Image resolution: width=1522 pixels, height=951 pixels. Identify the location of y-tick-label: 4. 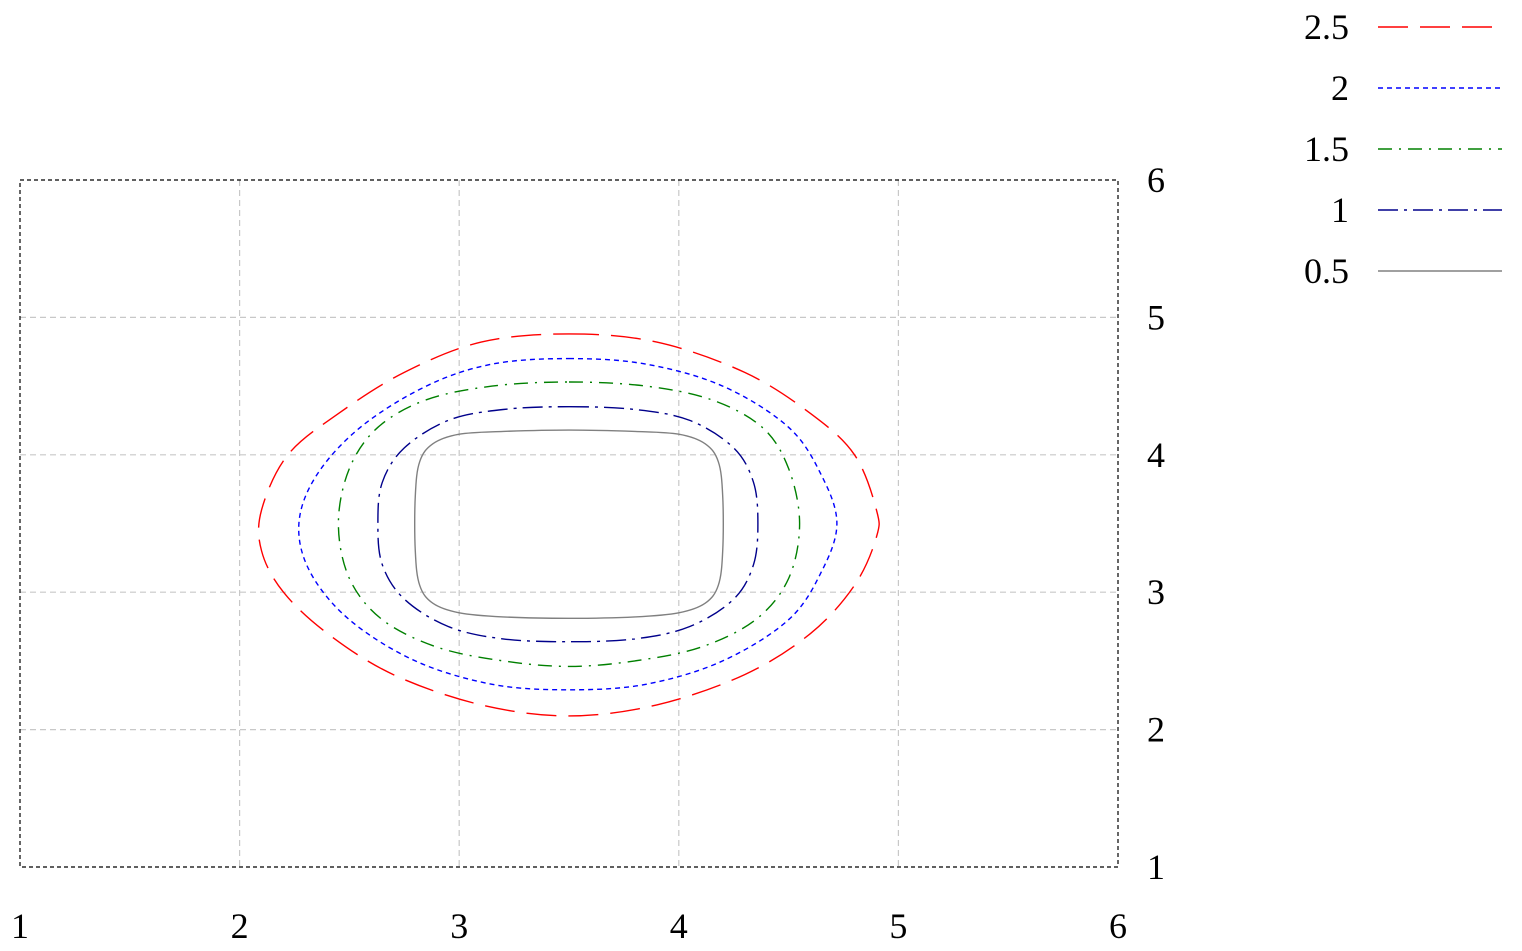
(1156, 455).